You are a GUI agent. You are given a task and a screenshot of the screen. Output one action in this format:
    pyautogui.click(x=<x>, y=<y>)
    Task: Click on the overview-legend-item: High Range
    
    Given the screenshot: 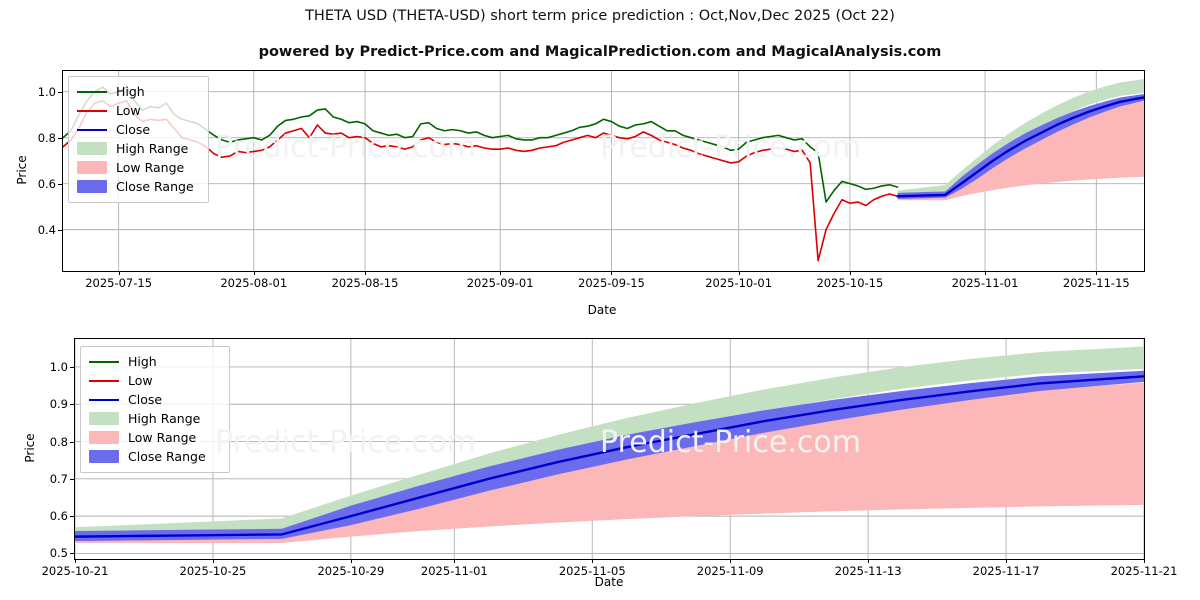 What is the action you would take?
    pyautogui.click(x=138, y=148)
    